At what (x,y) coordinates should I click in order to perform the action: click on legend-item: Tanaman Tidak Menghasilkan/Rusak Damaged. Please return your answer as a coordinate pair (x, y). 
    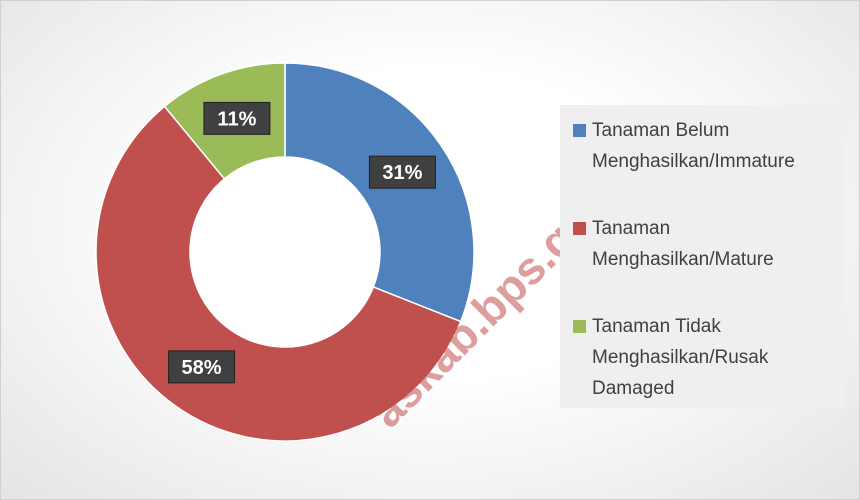
    Looking at the image, I should click on (705, 357).